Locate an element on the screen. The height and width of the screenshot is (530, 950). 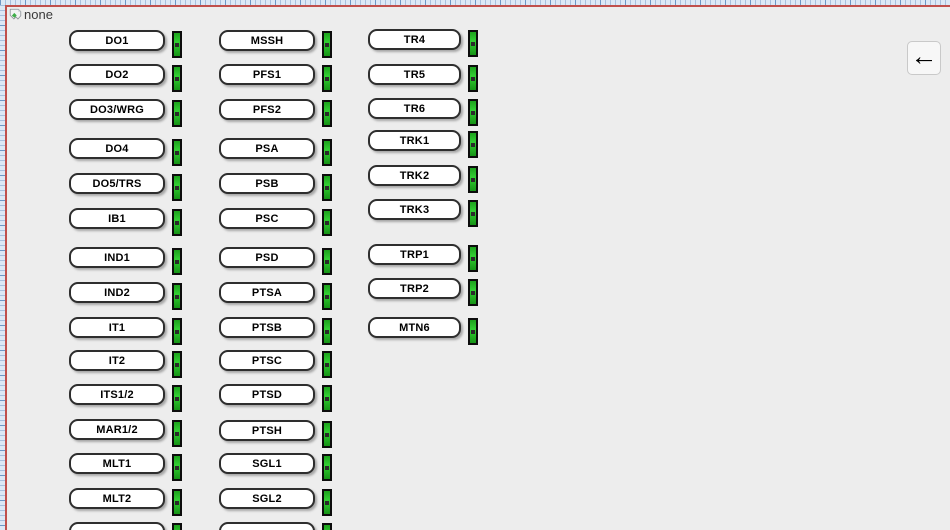
panel-button-label: PSD is located at coordinates (267, 257).